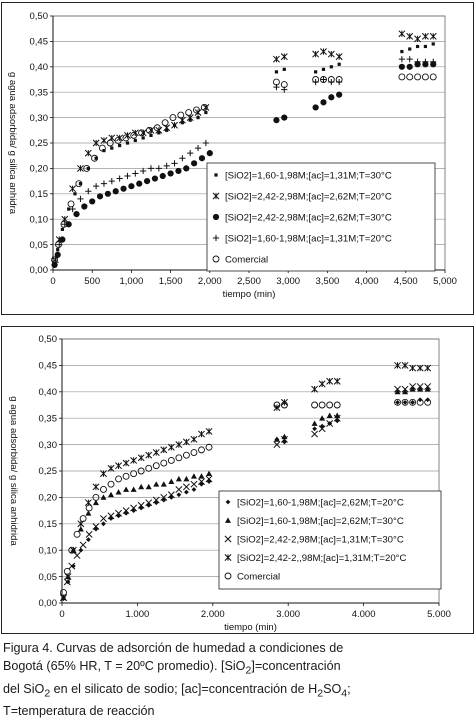 This screenshot has width=475, height=720. Describe the element at coordinates (48, 418) in the screenshot. I see `y-tick-label: 0,35` at that location.